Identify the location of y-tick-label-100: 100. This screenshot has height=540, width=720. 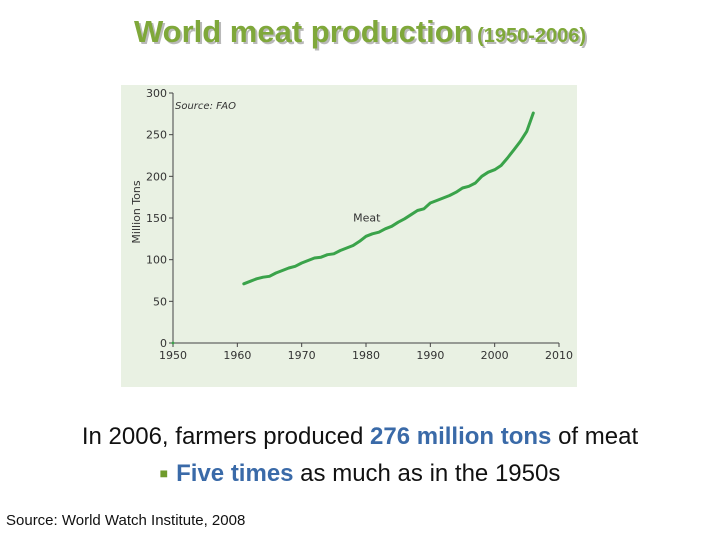
(156, 260).